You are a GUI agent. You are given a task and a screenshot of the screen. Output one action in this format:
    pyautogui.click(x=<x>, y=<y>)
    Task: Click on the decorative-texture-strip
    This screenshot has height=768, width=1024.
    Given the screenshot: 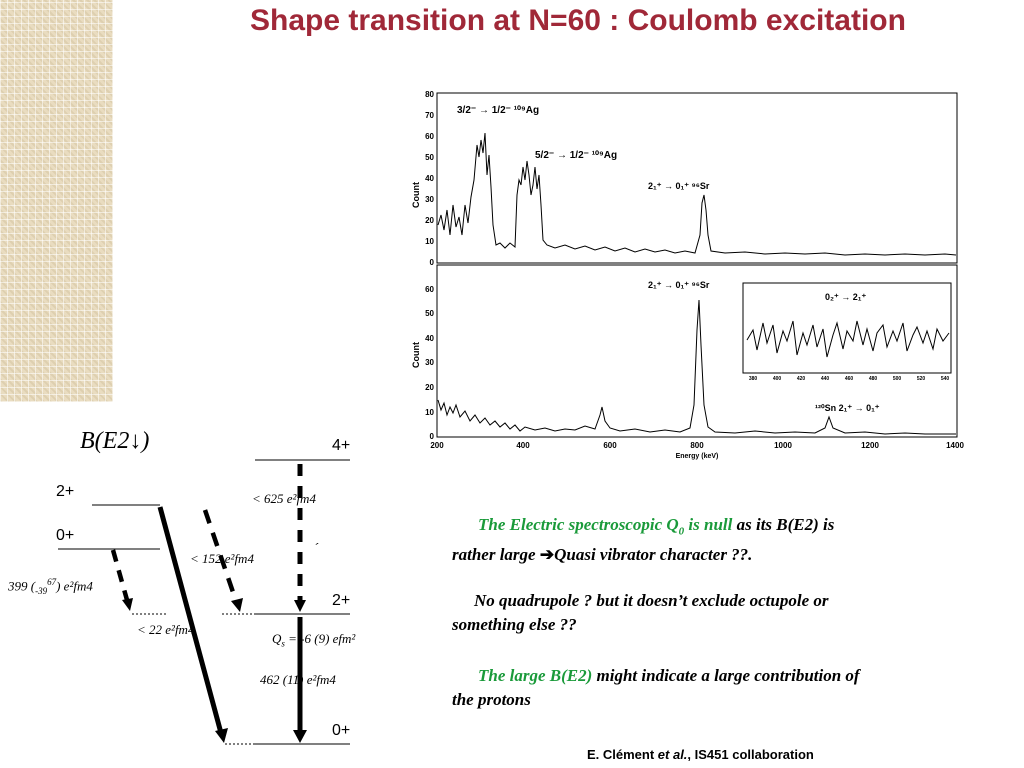 What is the action you would take?
    pyautogui.click(x=56, y=201)
    